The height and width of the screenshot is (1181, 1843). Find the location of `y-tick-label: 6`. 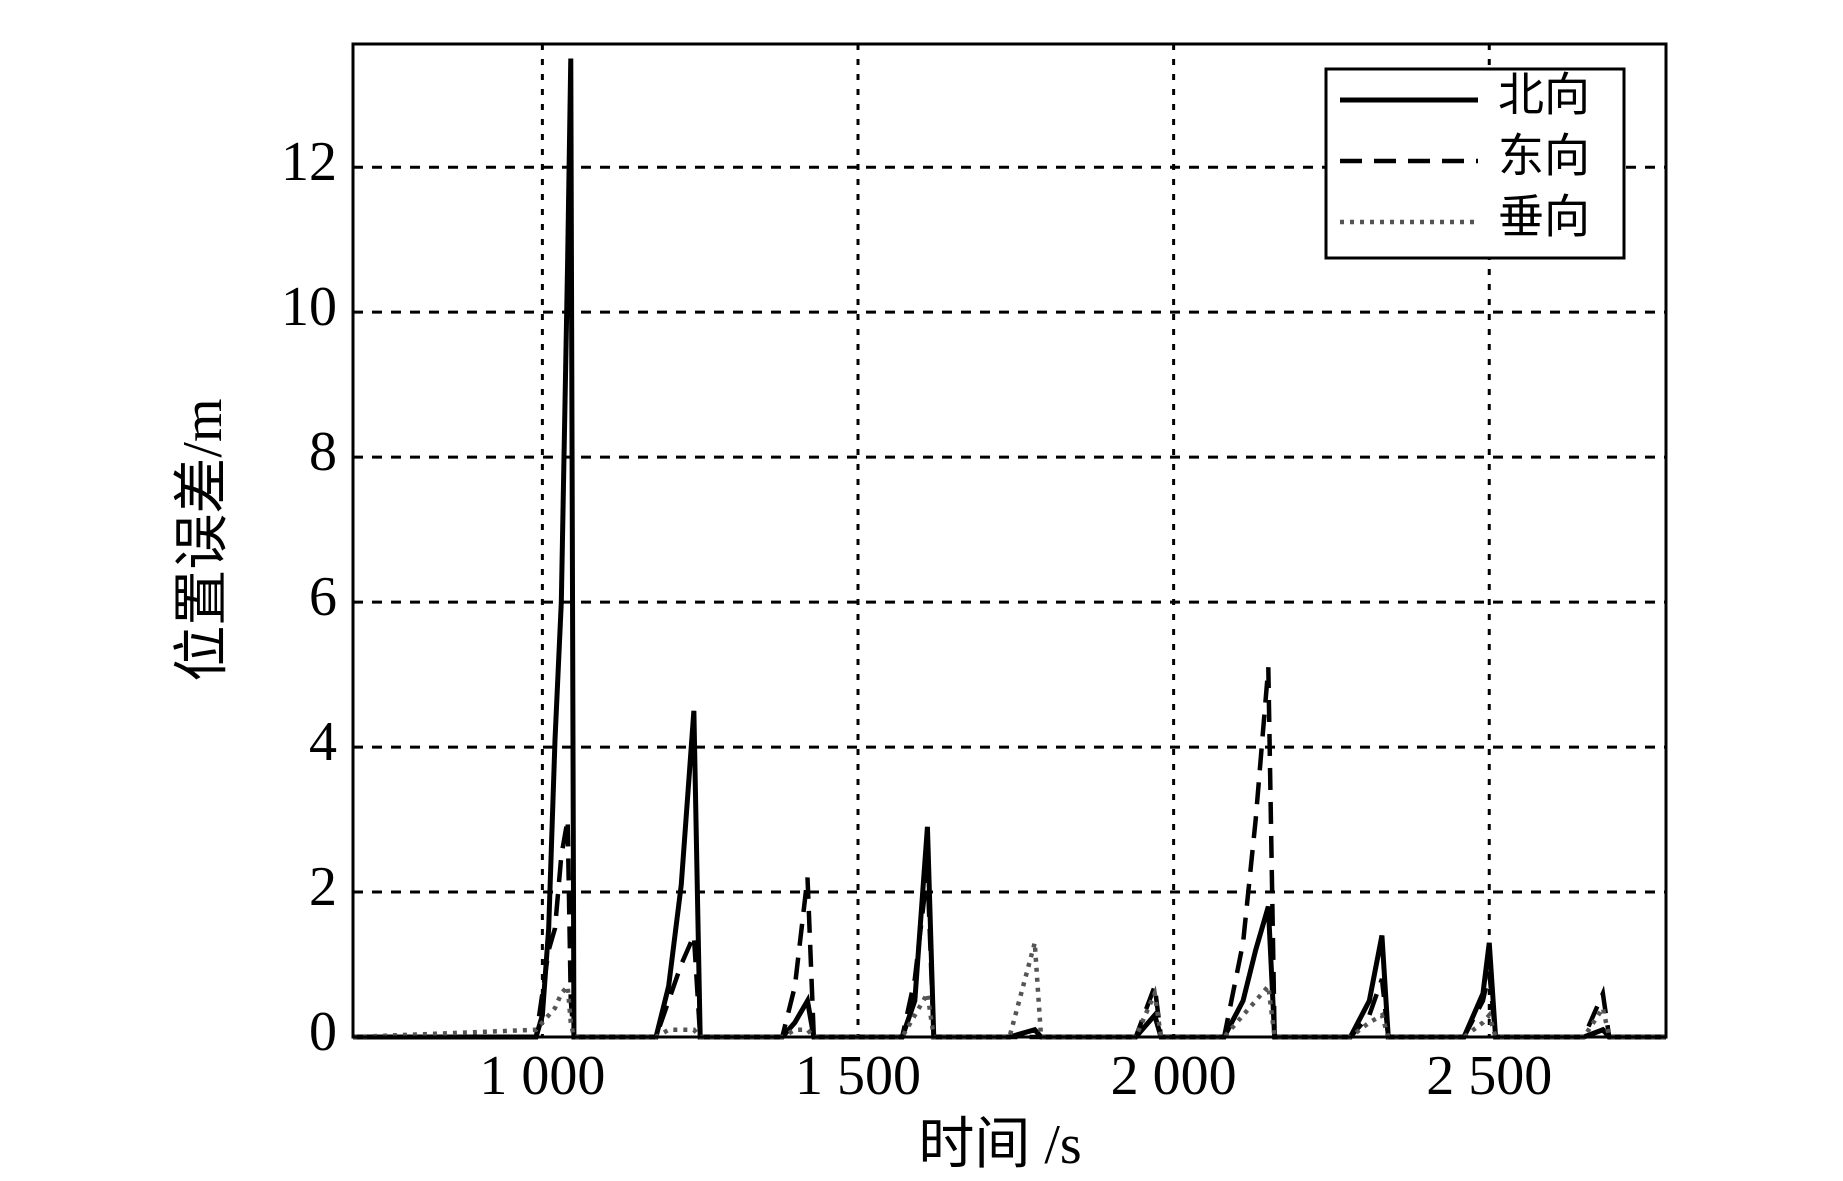

y-tick-label: 6 is located at coordinates (323, 597).